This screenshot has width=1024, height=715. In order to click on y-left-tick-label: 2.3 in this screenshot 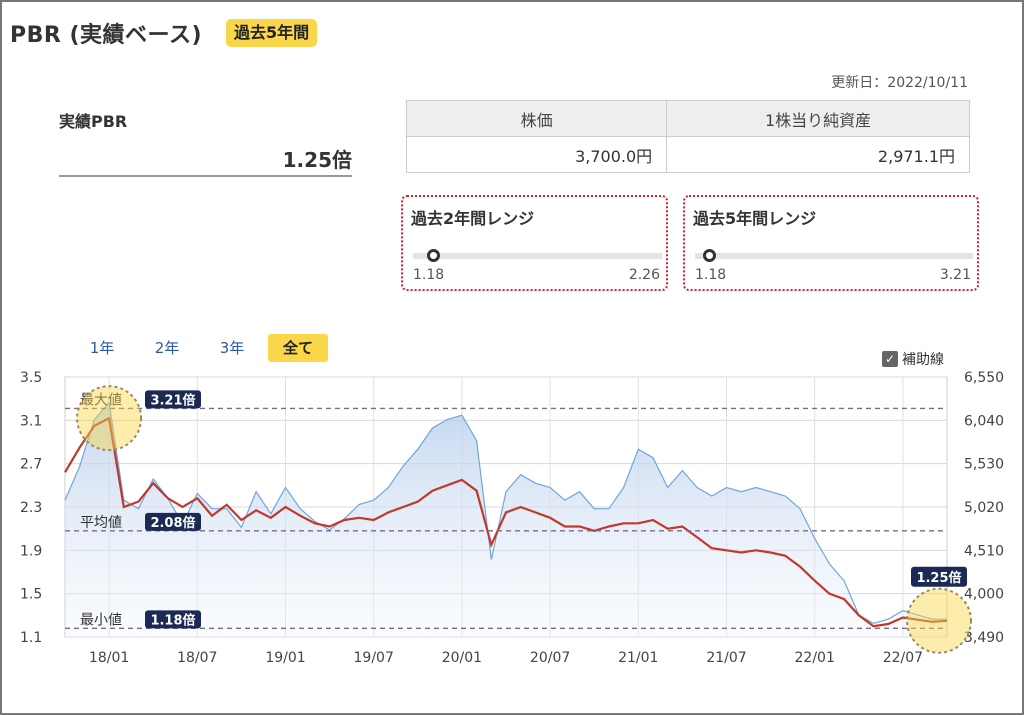, I will do `click(31, 508)`.